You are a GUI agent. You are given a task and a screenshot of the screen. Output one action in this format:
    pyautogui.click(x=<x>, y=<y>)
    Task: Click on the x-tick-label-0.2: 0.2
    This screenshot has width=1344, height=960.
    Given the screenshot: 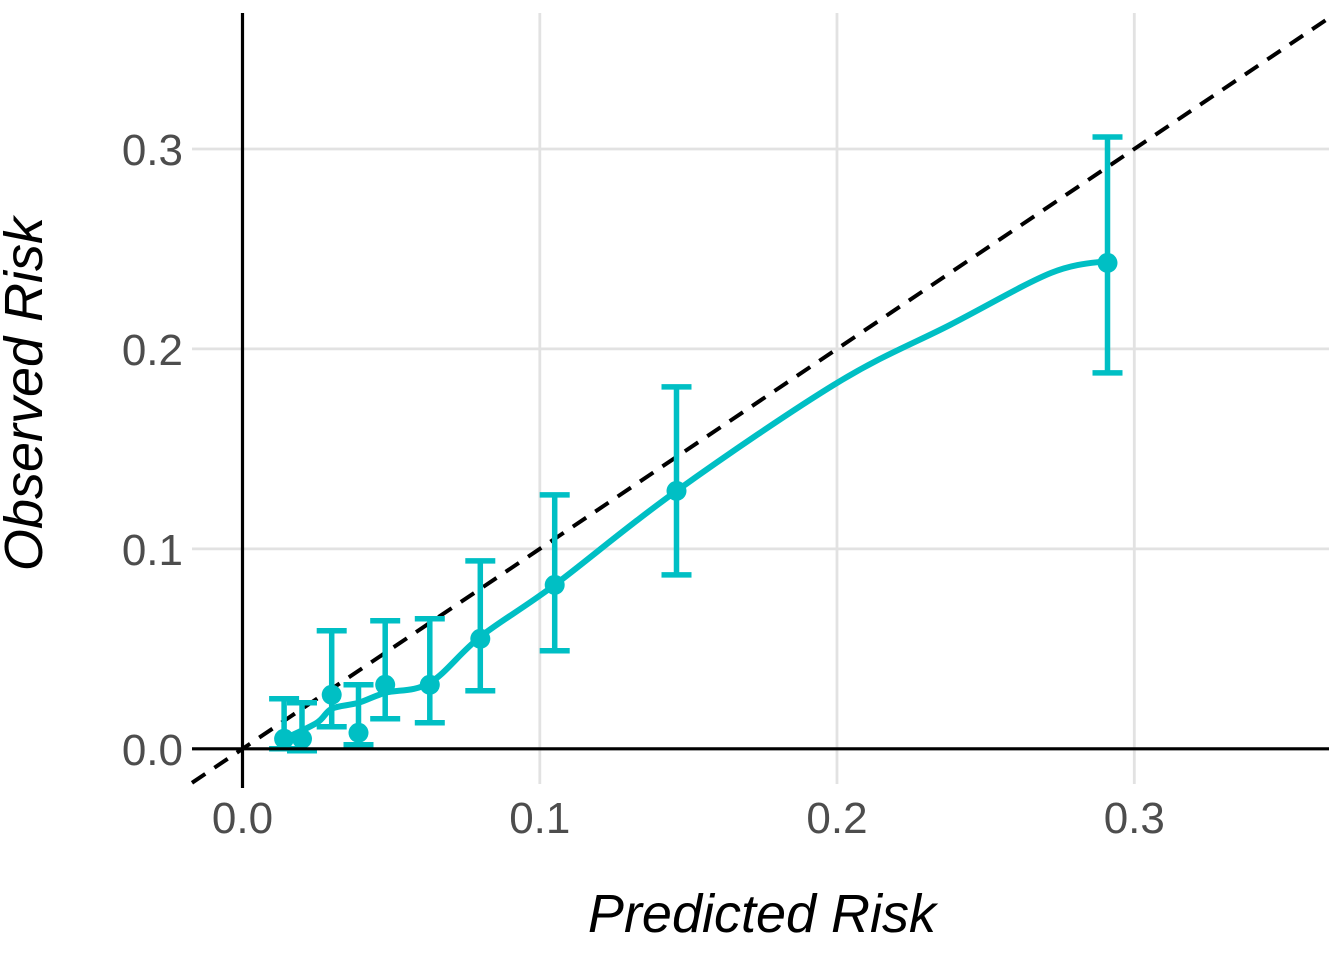 What is the action you would take?
    pyautogui.click(x=836, y=818)
    